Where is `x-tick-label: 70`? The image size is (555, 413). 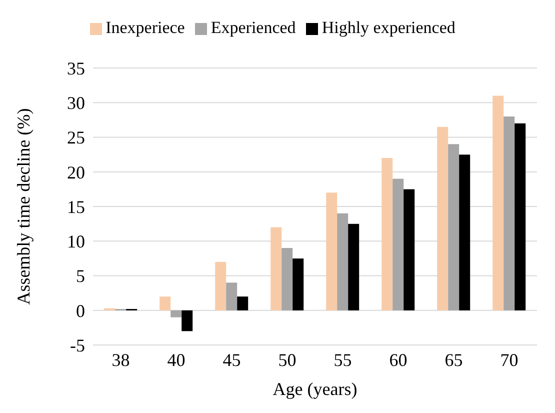 x-tick-label: 70 is located at coordinates (509, 360).